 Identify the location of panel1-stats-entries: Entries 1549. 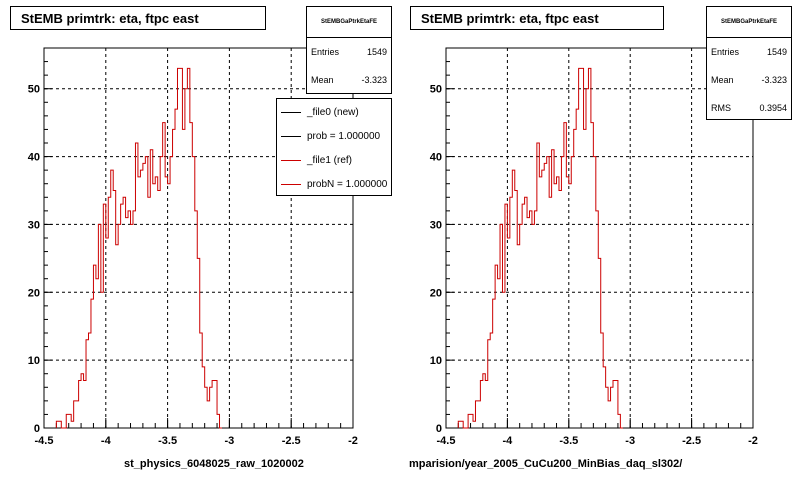
(349, 52).